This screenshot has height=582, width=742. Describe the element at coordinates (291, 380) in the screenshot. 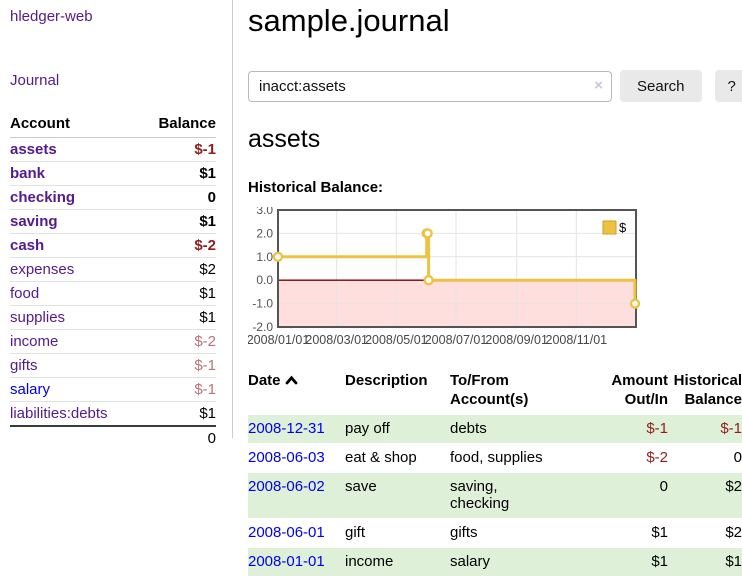

I see `sort-ascending-icon` at that location.